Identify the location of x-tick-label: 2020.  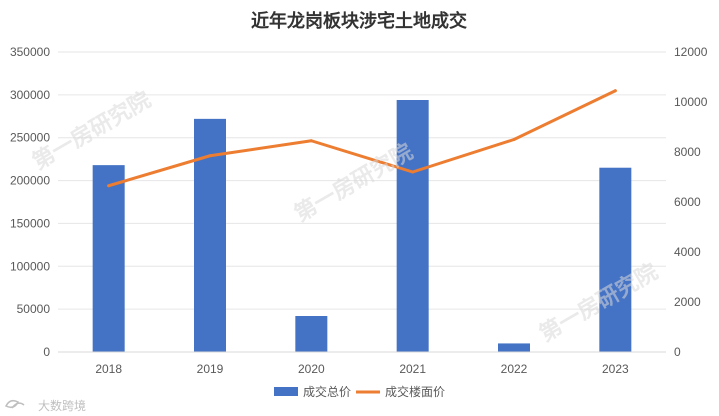
(311, 369).